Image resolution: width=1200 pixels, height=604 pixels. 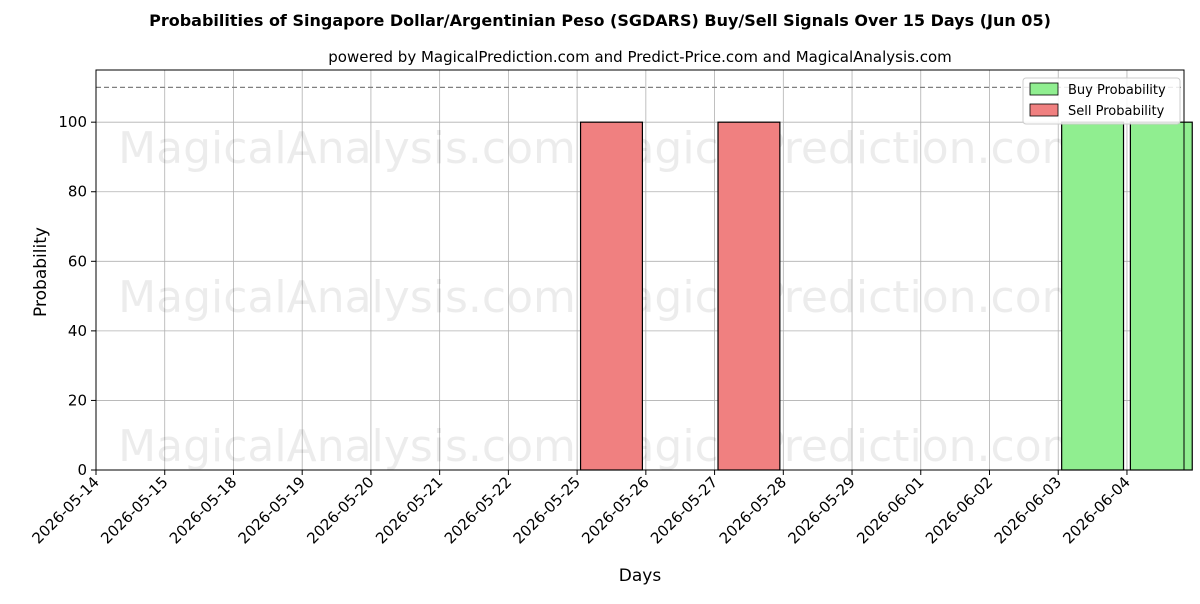 What do you see at coordinates (684, 510) in the screenshot?
I see `x-tick-label: 2026-05-27` at bounding box center [684, 510].